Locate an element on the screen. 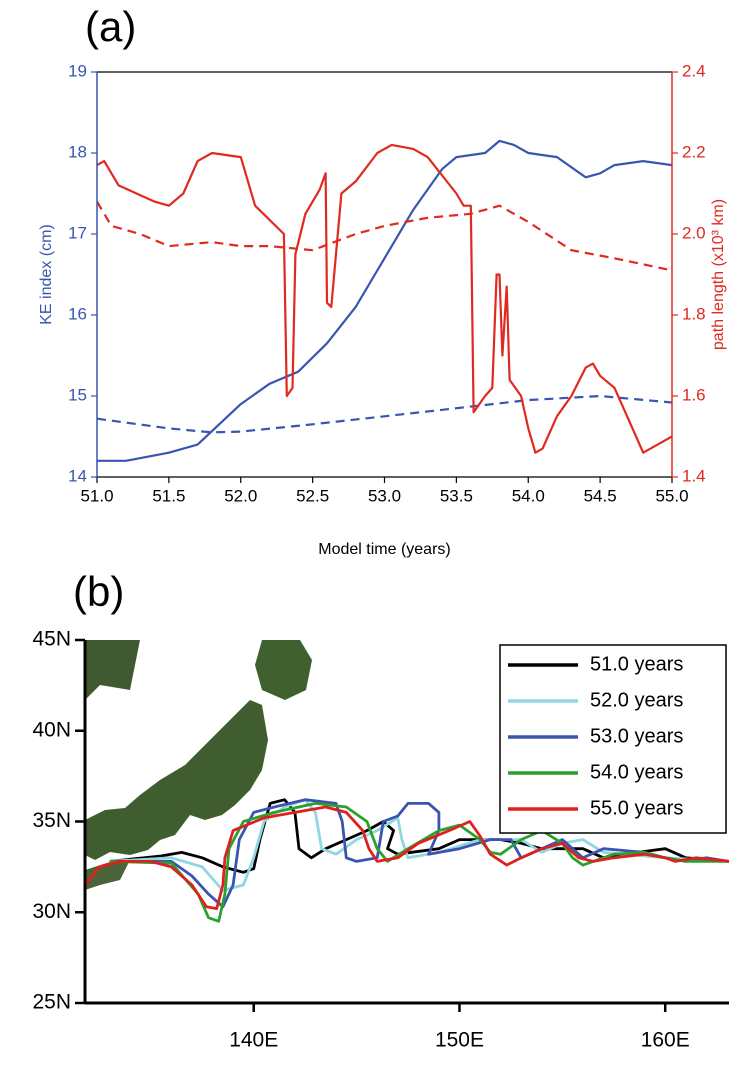 The height and width of the screenshot is (1066, 729). x-tick-label: 150E is located at coordinates (459, 1040).